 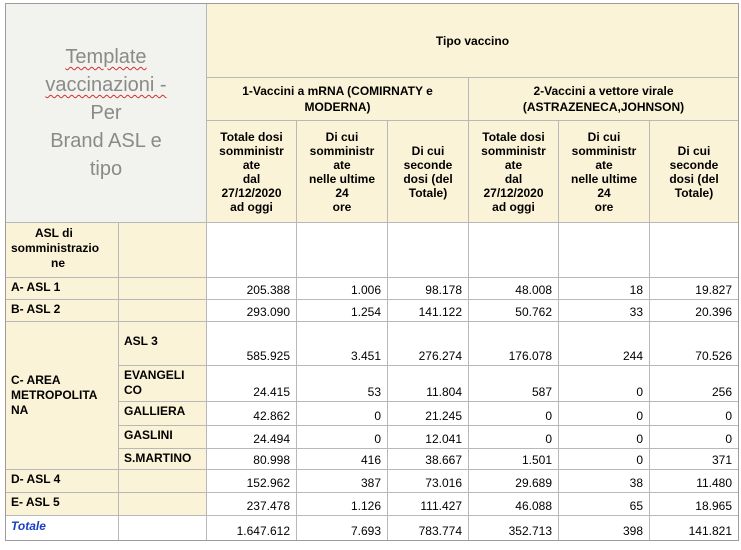 What do you see at coordinates (428, 528) in the screenshot?
I see `totale-value: 783.774` at bounding box center [428, 528].